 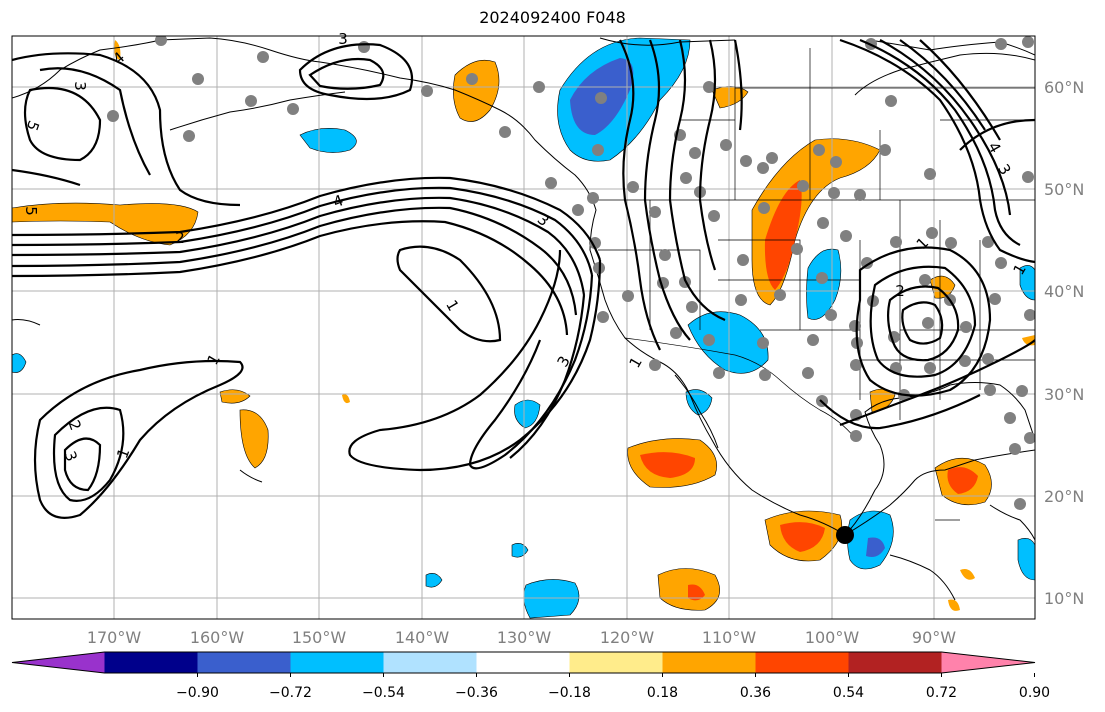 I want to click on colorbar-tick-label: −0.90, so click(x=197, y=693).